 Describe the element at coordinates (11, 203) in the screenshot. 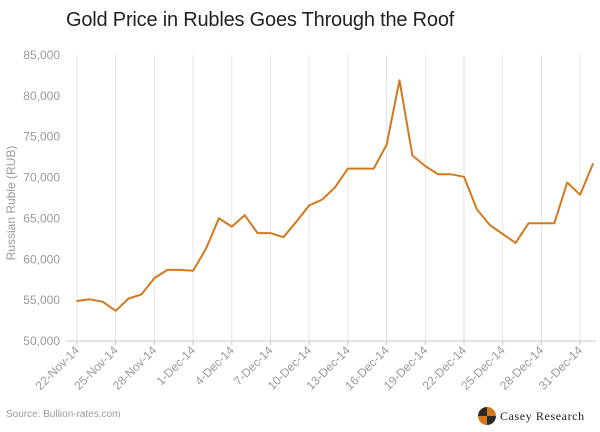

I see `y-axis-label: Russian Ruble (RUB)` at that location.